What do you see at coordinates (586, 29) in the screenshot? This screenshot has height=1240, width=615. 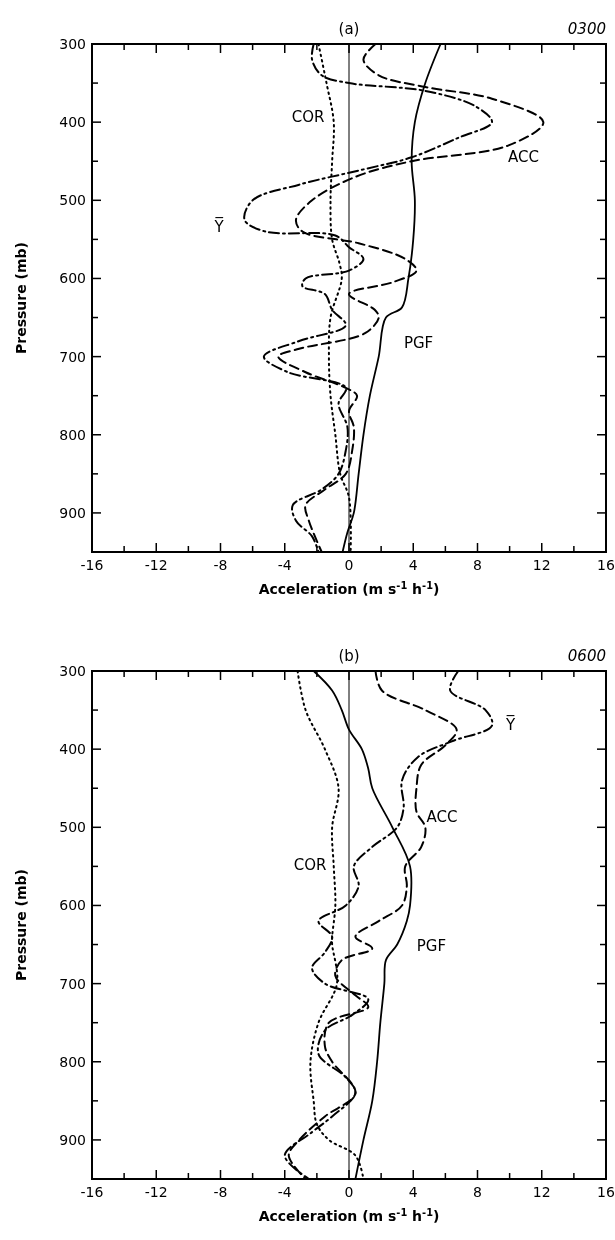 I see `chart-subtitle: 0300` at bounding box center [586, 29].